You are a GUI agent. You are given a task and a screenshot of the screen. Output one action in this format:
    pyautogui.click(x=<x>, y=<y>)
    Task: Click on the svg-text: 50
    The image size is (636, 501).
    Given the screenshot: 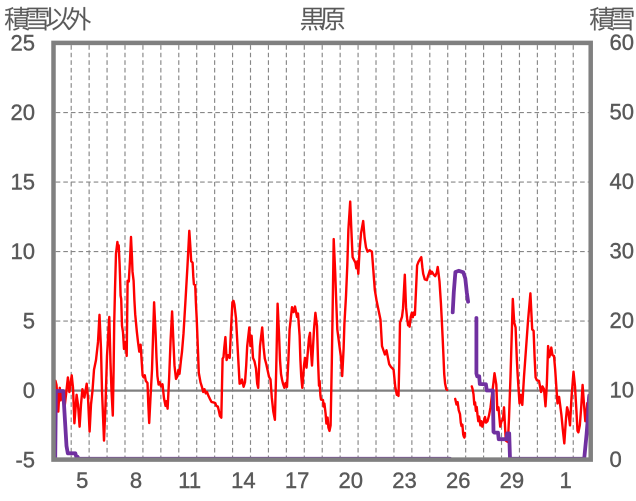 What is the action you would take?
    pyautogui.click(x=622, y=112)
    